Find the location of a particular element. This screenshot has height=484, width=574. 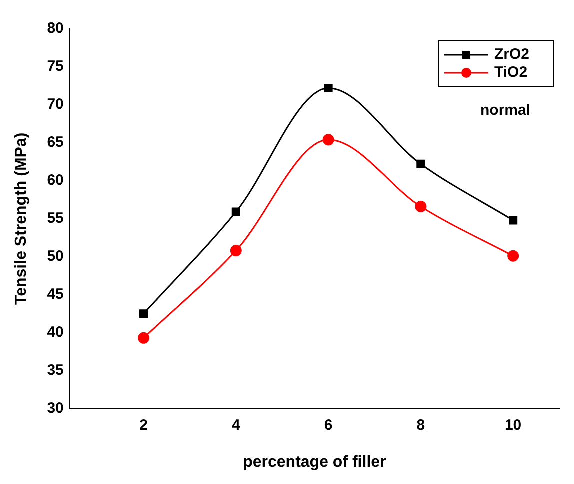

x-tick-label: 6 is located at coordinates (328, 425).